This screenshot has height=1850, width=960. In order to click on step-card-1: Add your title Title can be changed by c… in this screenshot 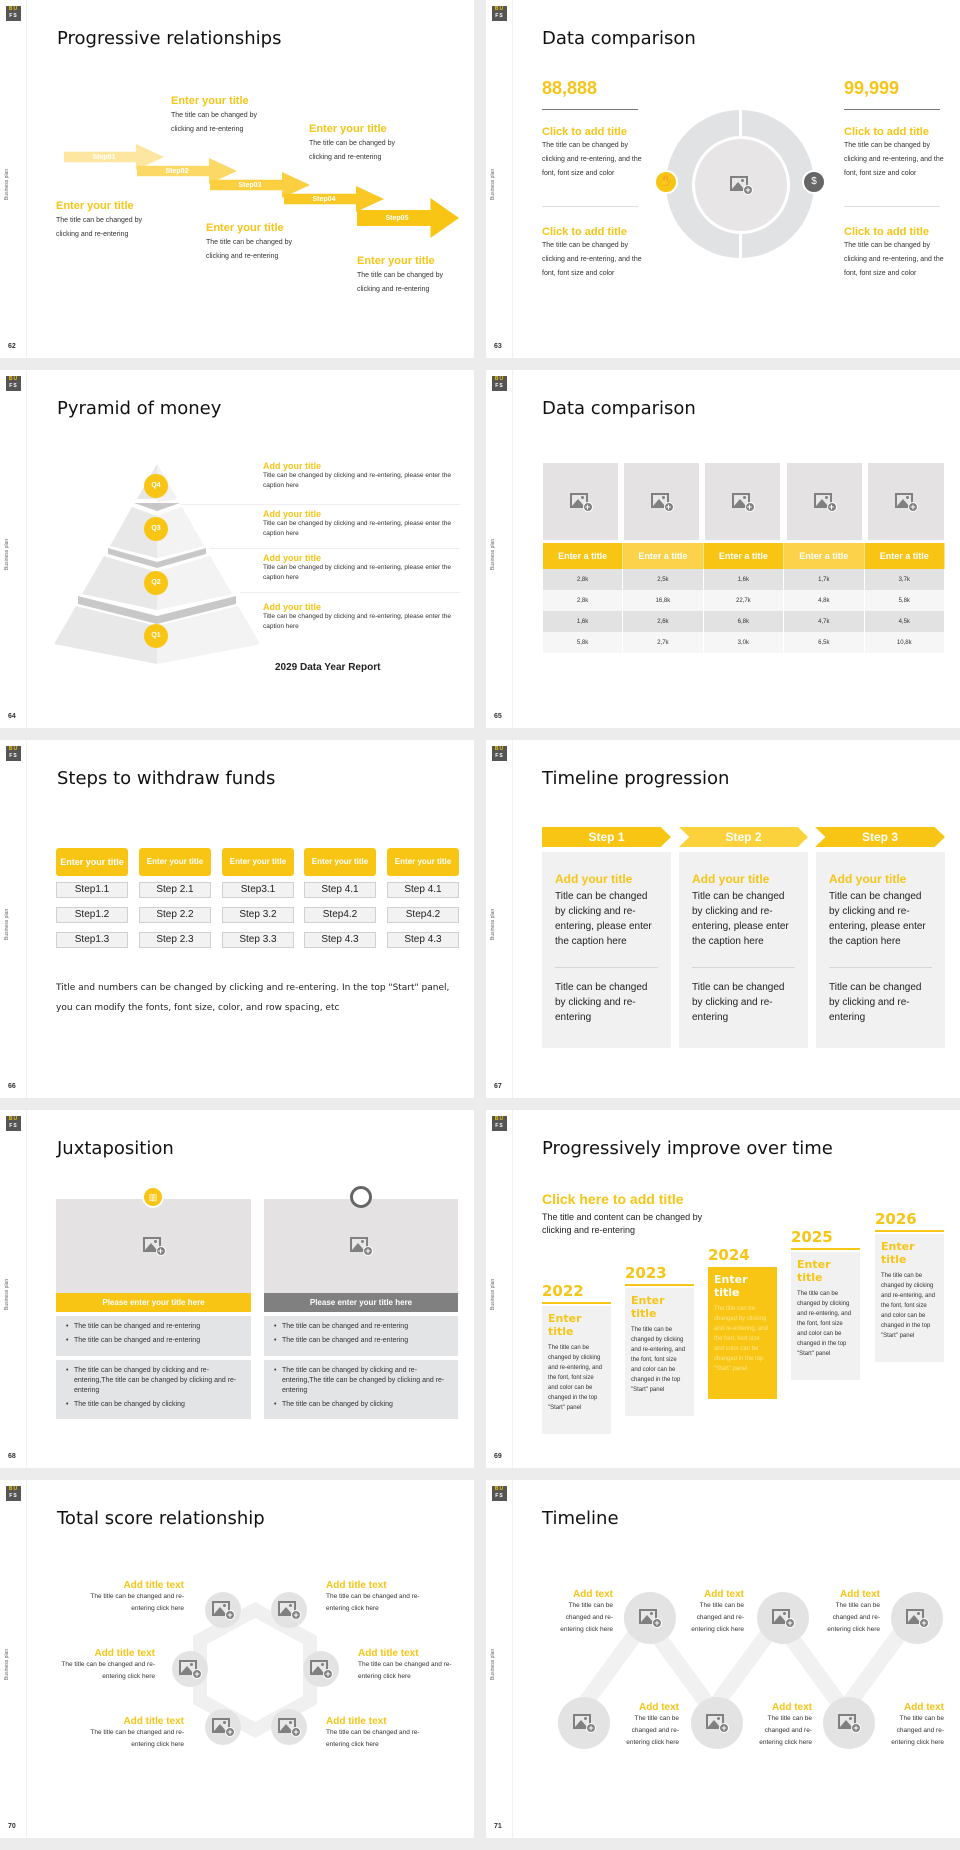, I will do `click(606, 950)`.